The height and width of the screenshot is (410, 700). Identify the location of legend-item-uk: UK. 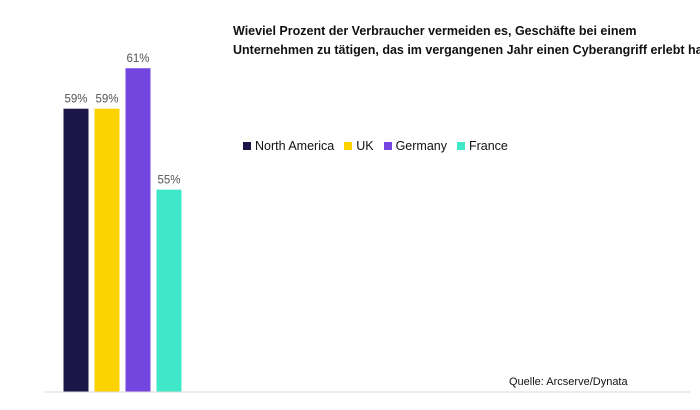
(359, 146).